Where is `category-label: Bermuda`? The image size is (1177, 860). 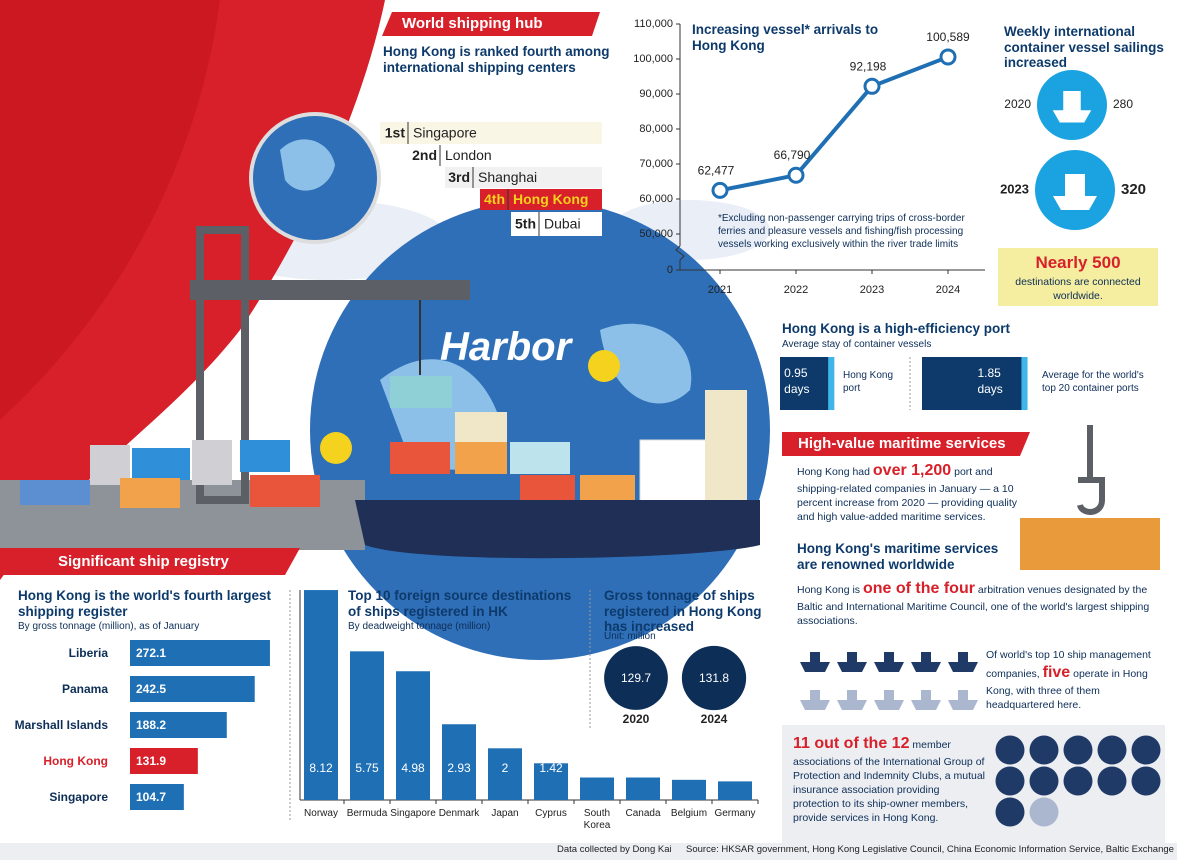 category-label: Bermuda is located at coordinates (367, 813).